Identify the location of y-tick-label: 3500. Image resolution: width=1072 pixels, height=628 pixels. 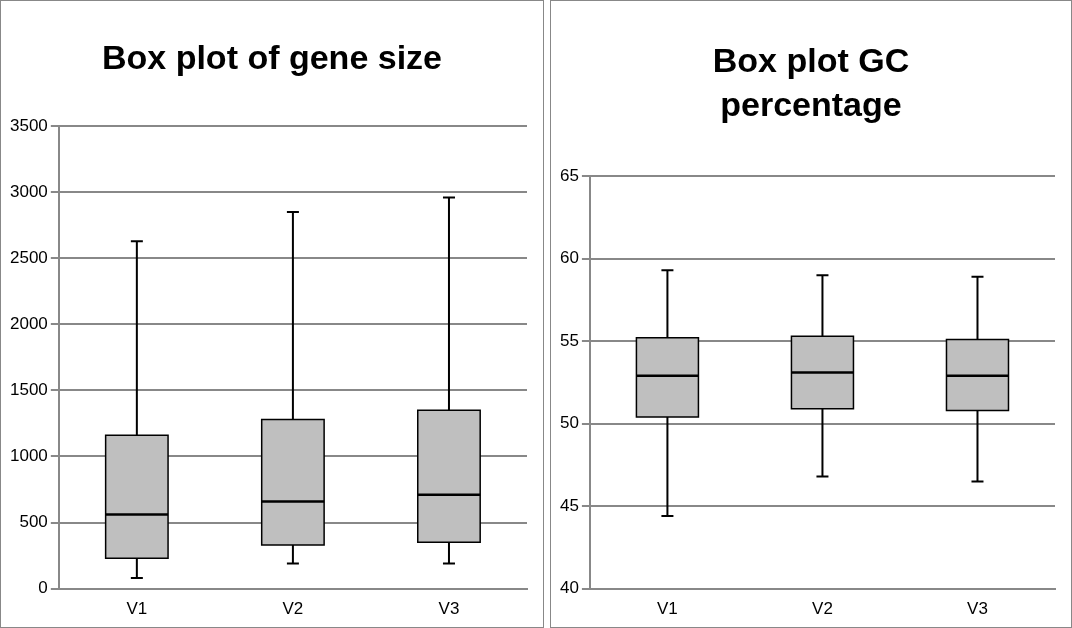
(28, 125).